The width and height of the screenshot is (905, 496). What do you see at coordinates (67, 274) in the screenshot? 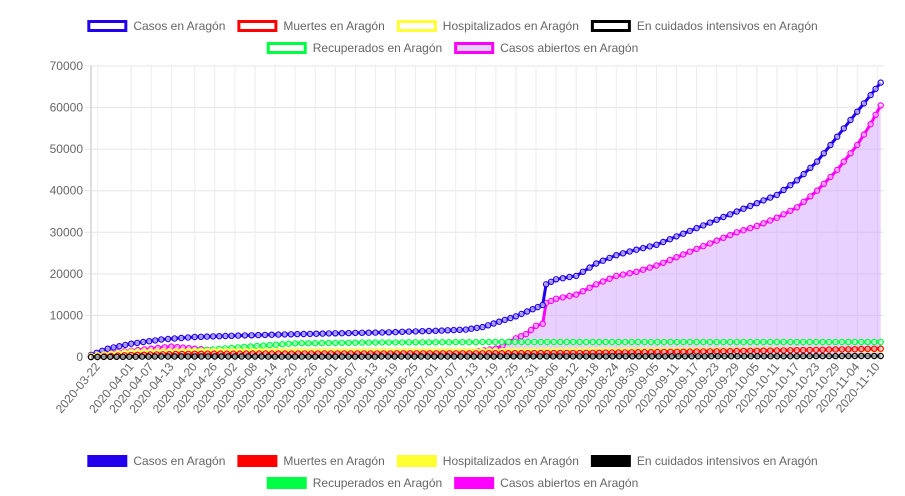
I see `y-tick-label: 20000` at bounding box center [67, 274].